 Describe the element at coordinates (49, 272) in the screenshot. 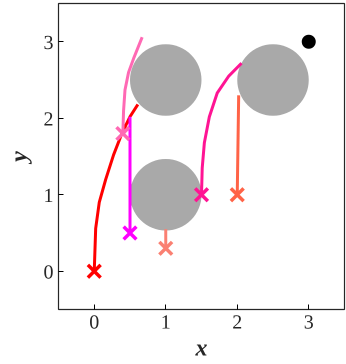

I see `y-tick-label: 0` at that location.